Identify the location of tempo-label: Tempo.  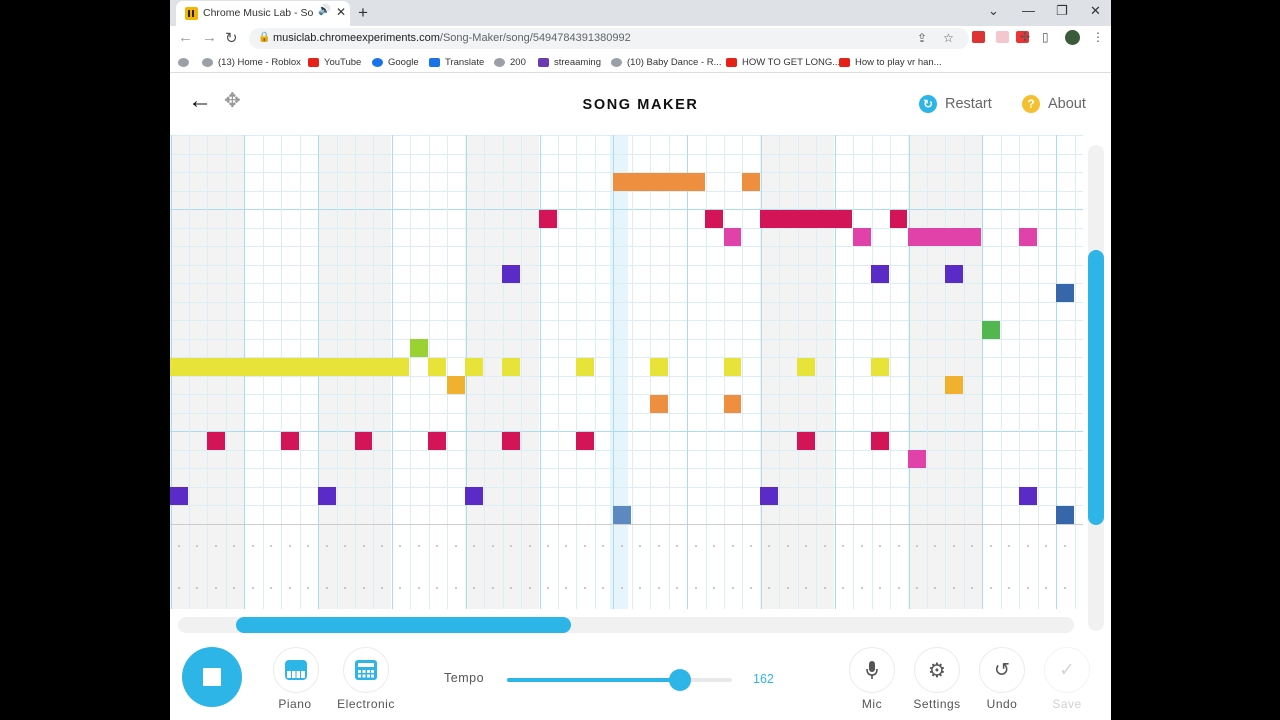
(464, 678).